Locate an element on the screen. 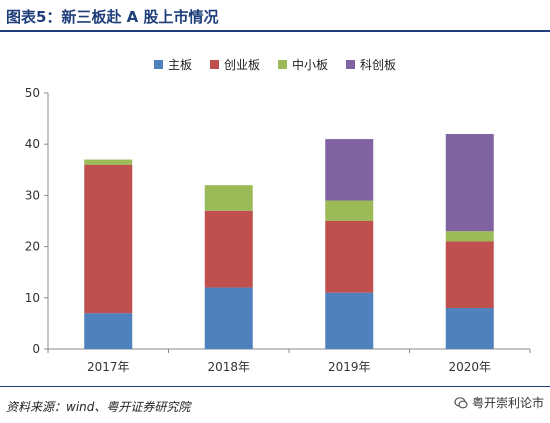 The image size is (550, 423). legend: 主板 创业板 中小板 科创板 is located at coordinates (275, 64).